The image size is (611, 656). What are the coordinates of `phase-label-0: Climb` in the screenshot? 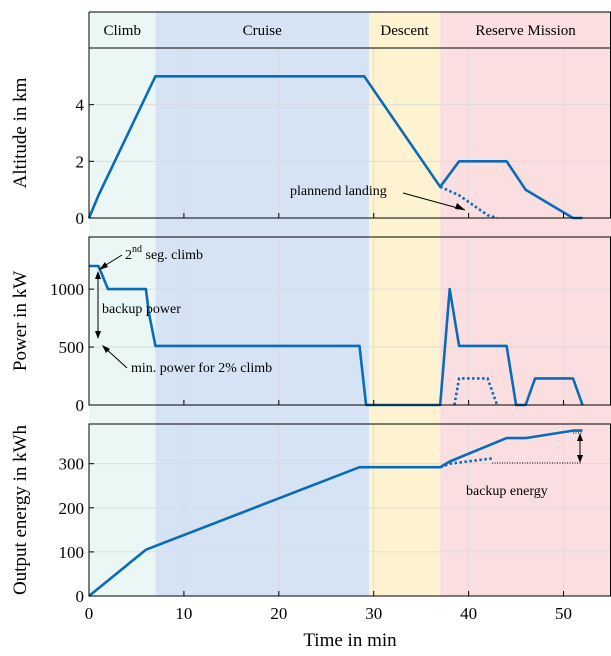 It's located at (122, 31).